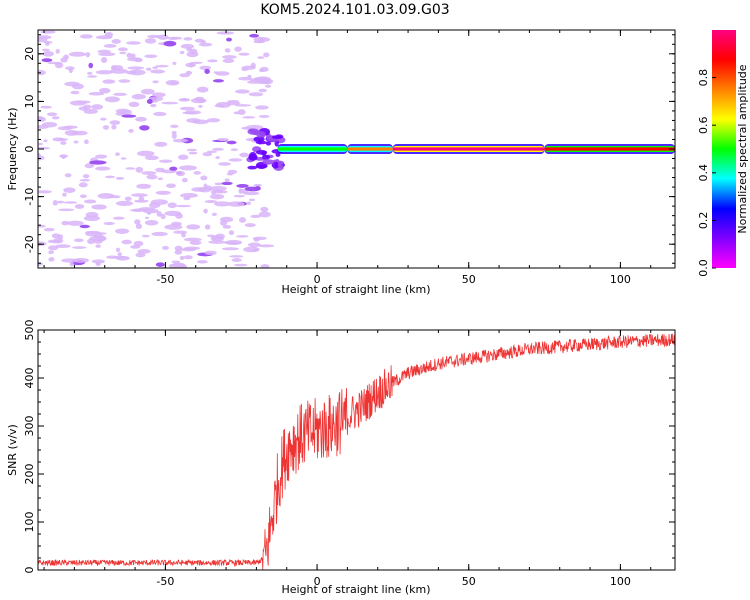 The width and height of the screenshot is (750, 600). I want to click on spectrogram-x-tick-label: 100, so click(620, 279).